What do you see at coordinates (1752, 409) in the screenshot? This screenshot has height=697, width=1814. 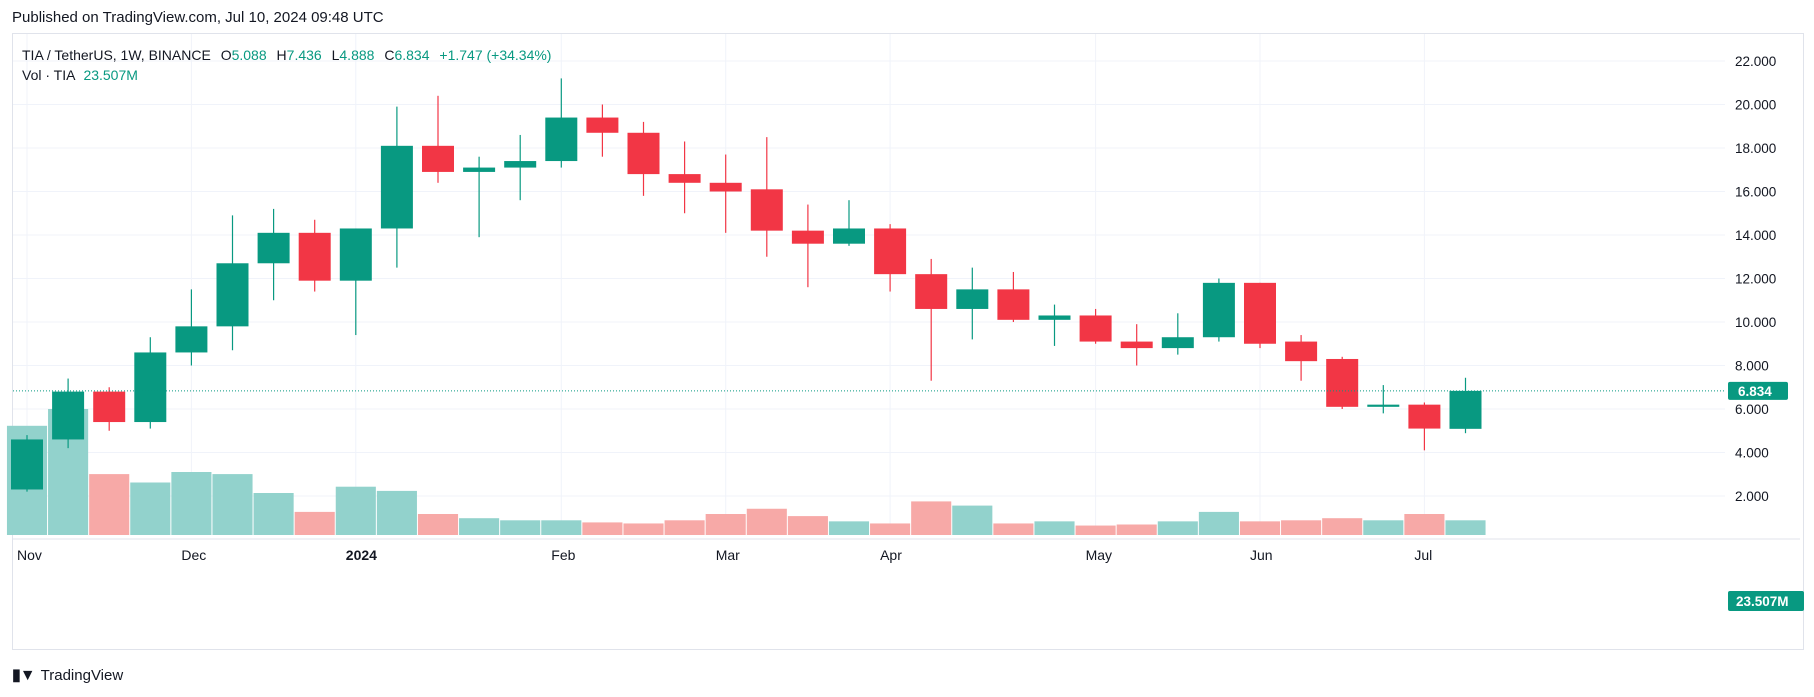 I see `y-tick-label: 6.000` at bounding box center [1752, 409].